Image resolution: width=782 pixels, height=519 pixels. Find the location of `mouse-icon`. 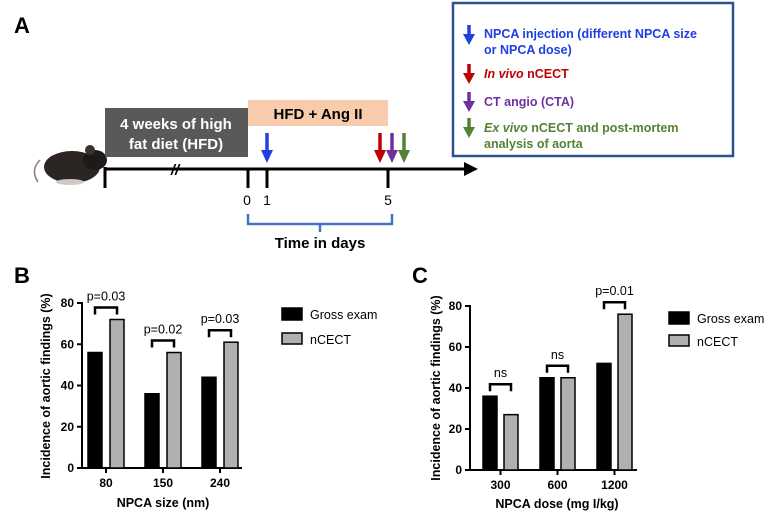

mouse-icon is located at coordinates (70, 165).